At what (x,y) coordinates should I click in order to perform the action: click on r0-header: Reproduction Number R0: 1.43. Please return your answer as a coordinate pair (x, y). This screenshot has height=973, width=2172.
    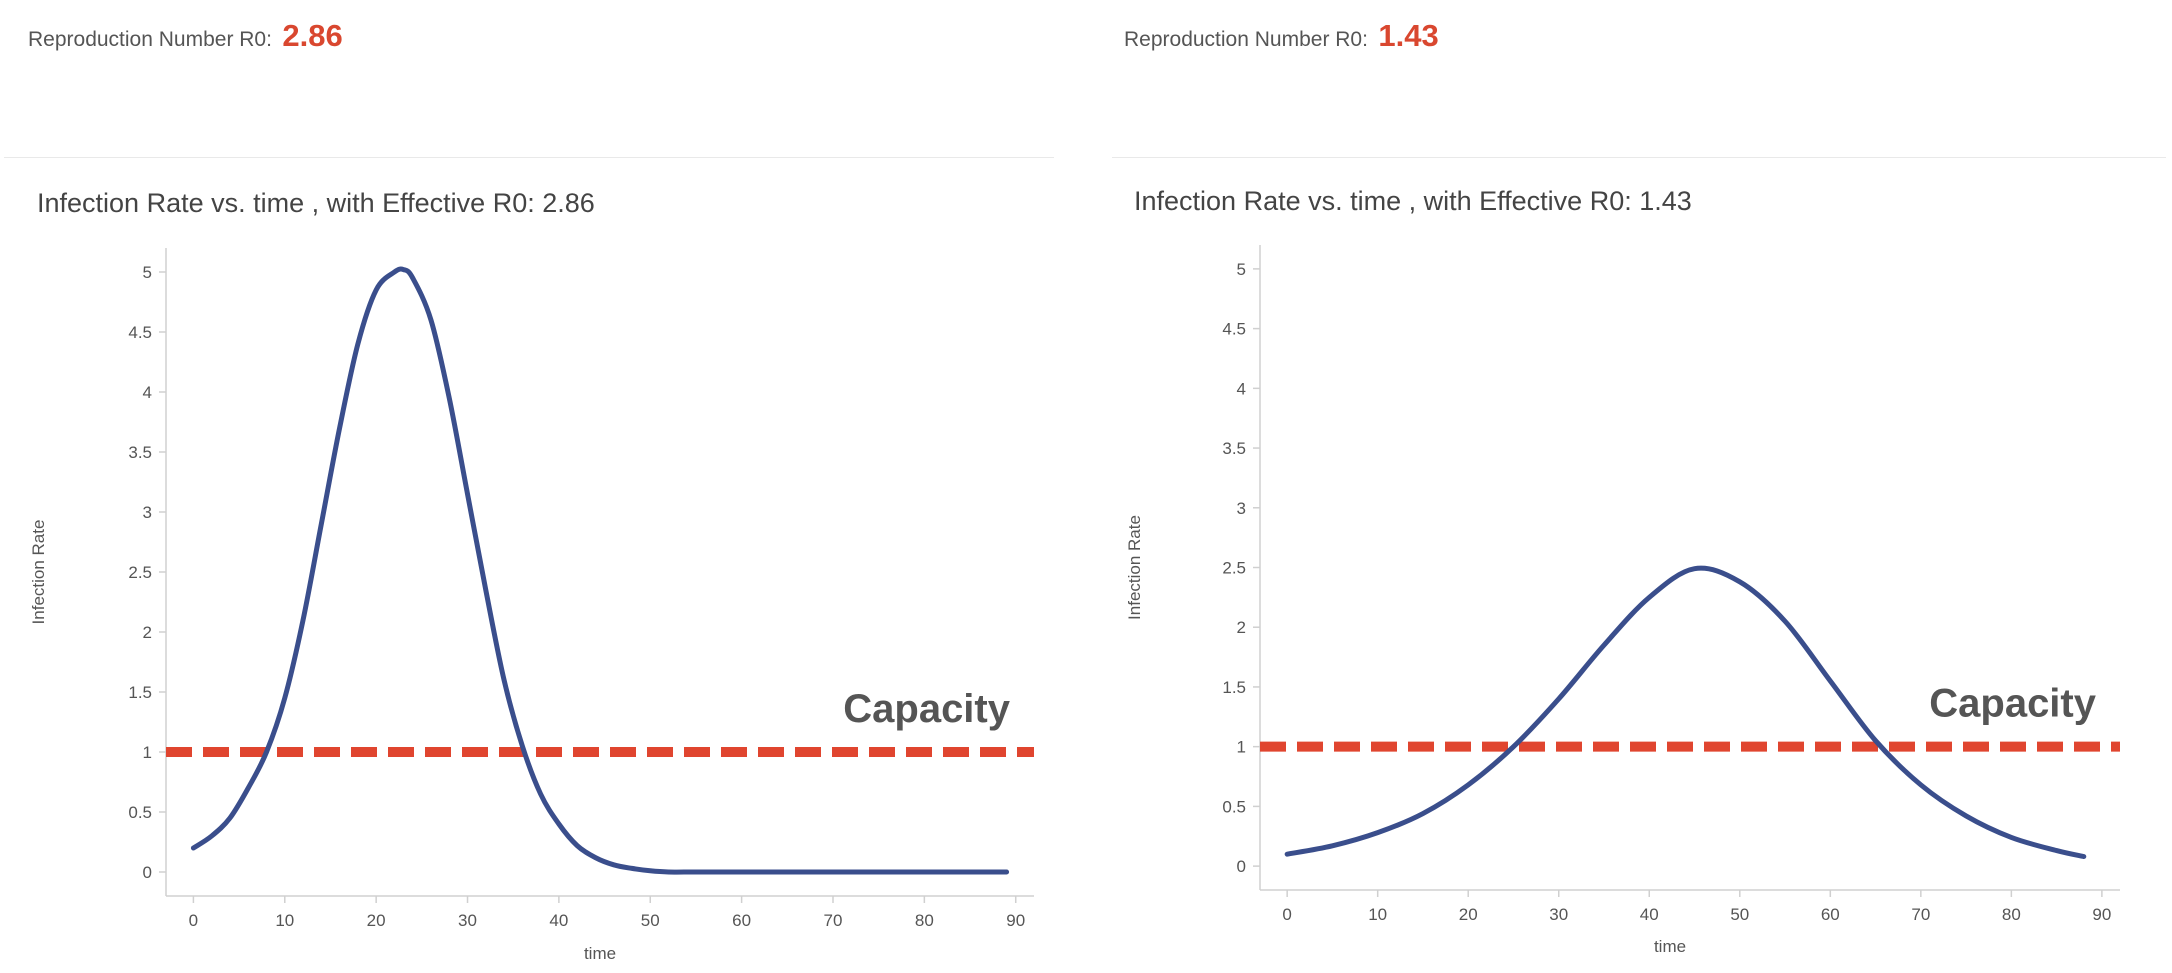
    Looking at the image, I should click on (1281, 36).